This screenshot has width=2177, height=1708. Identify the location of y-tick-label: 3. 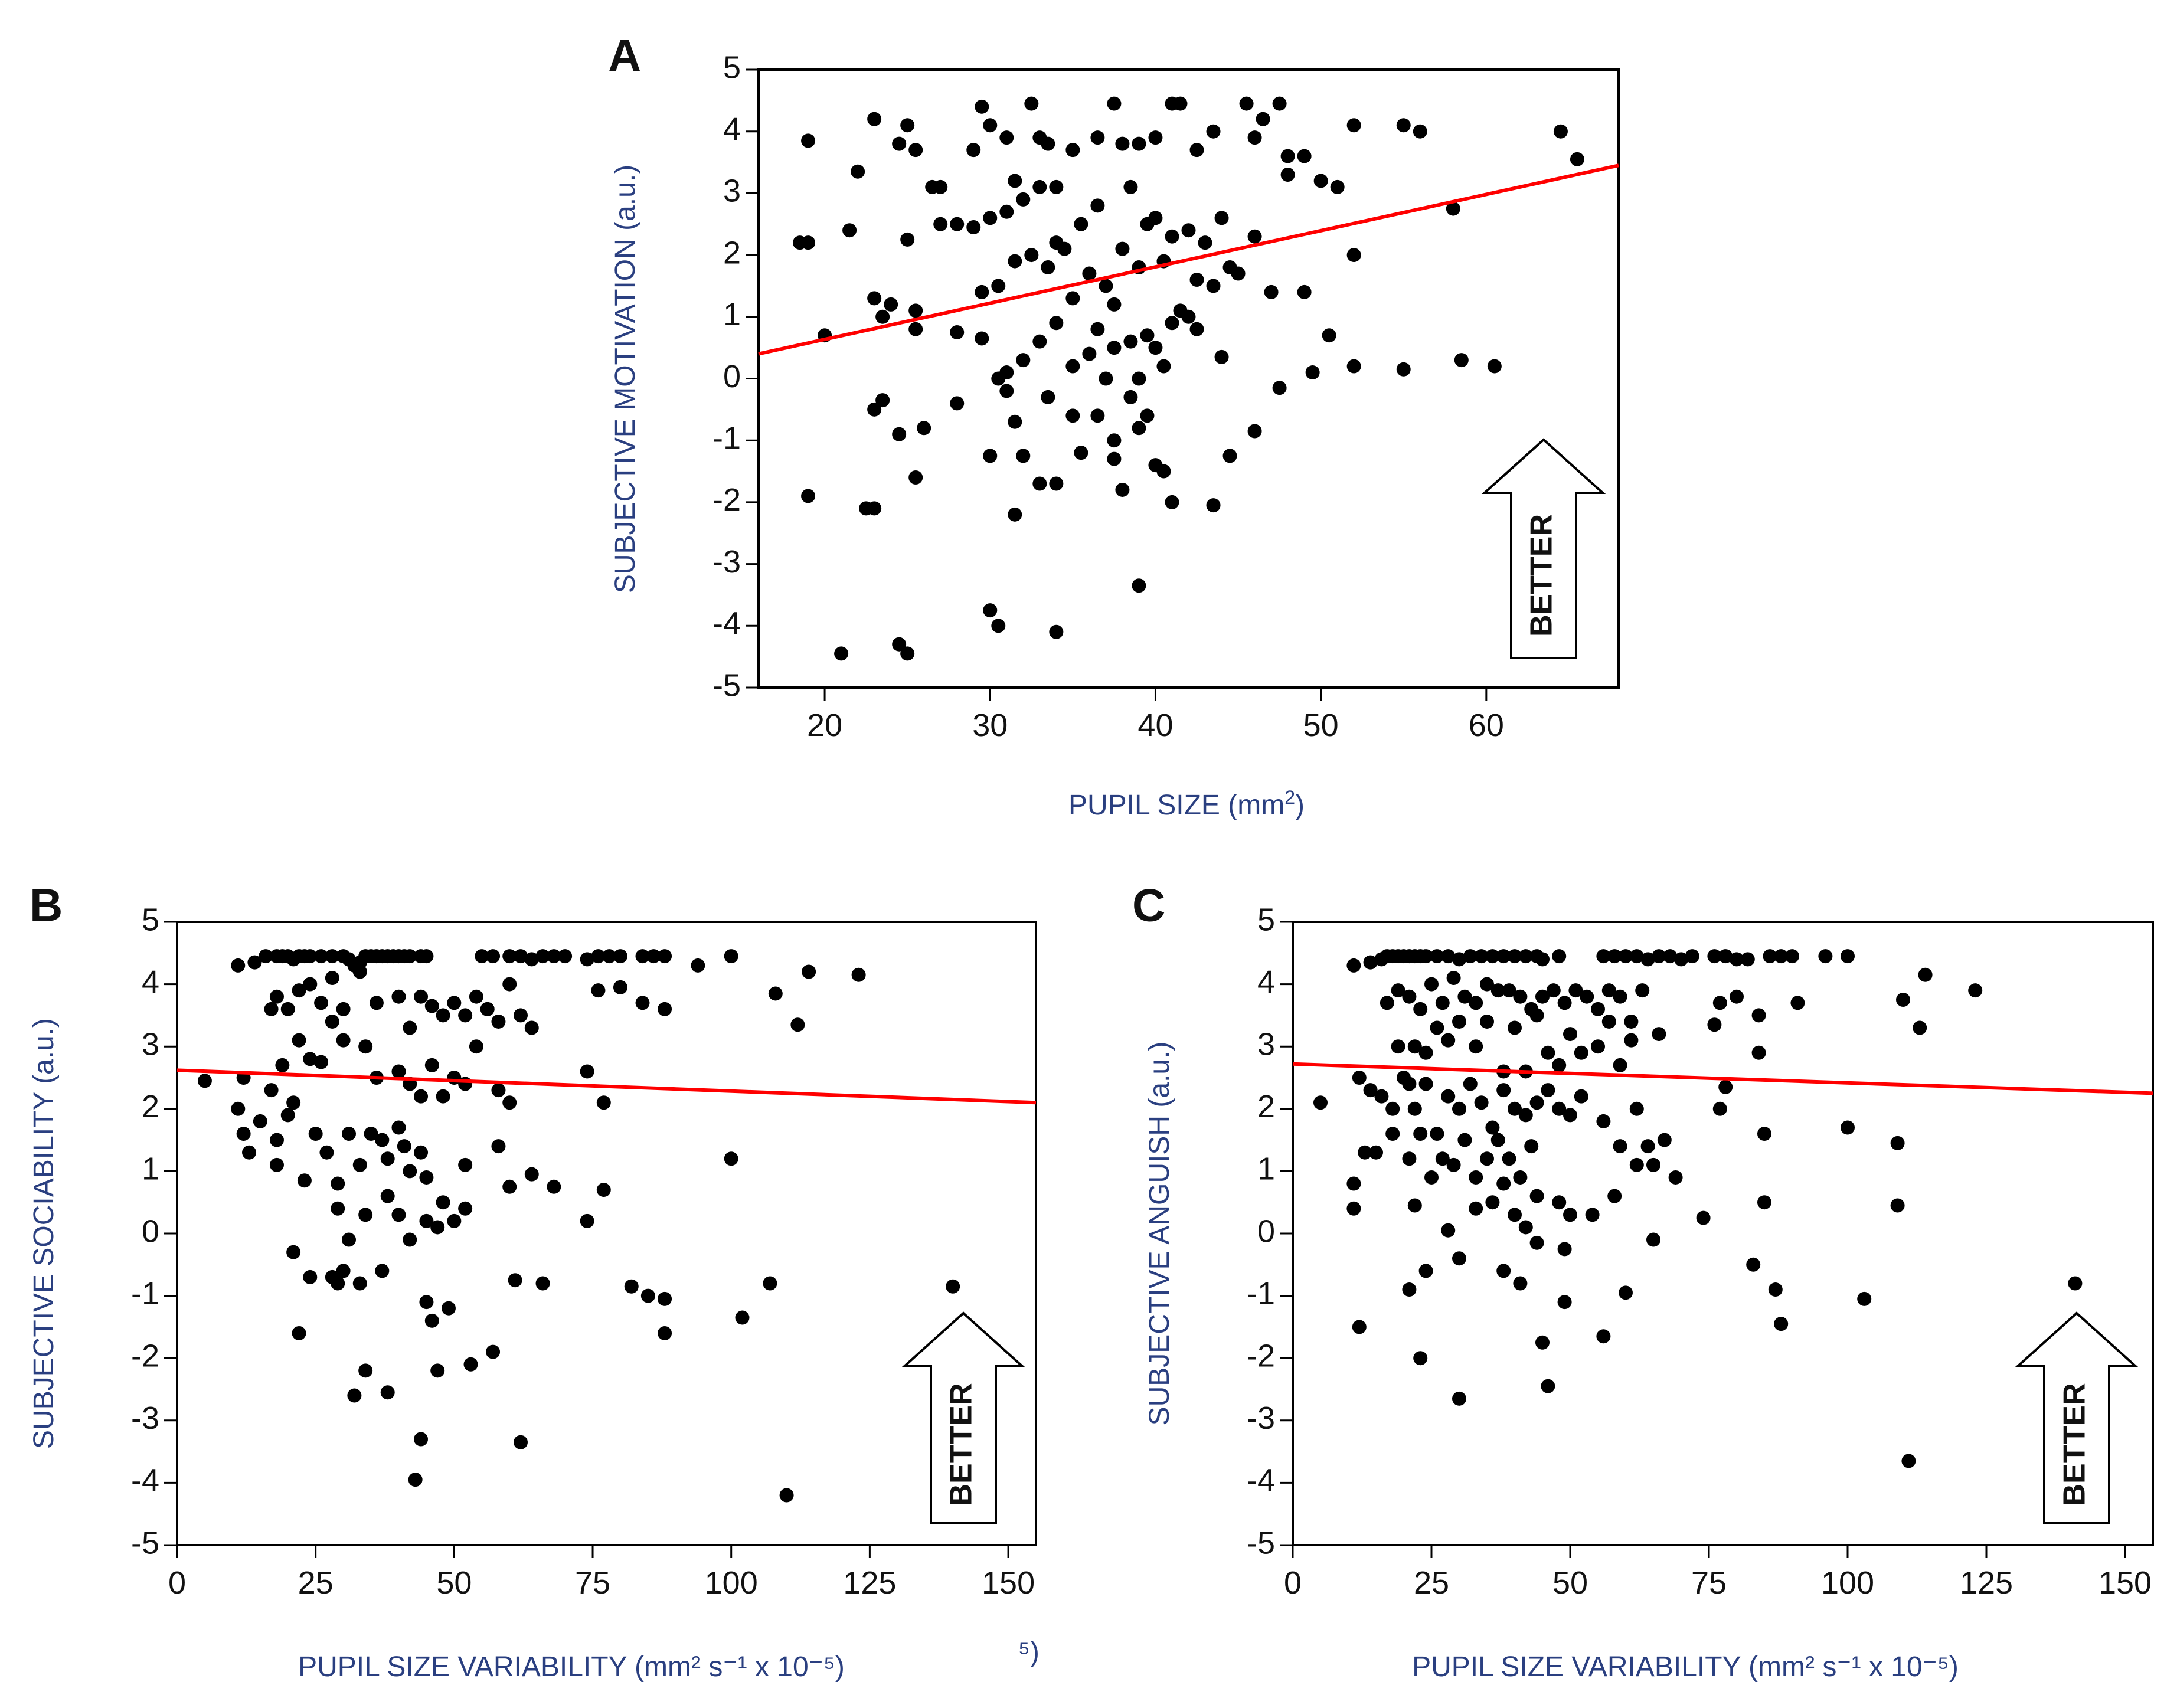
(1266, 1044).